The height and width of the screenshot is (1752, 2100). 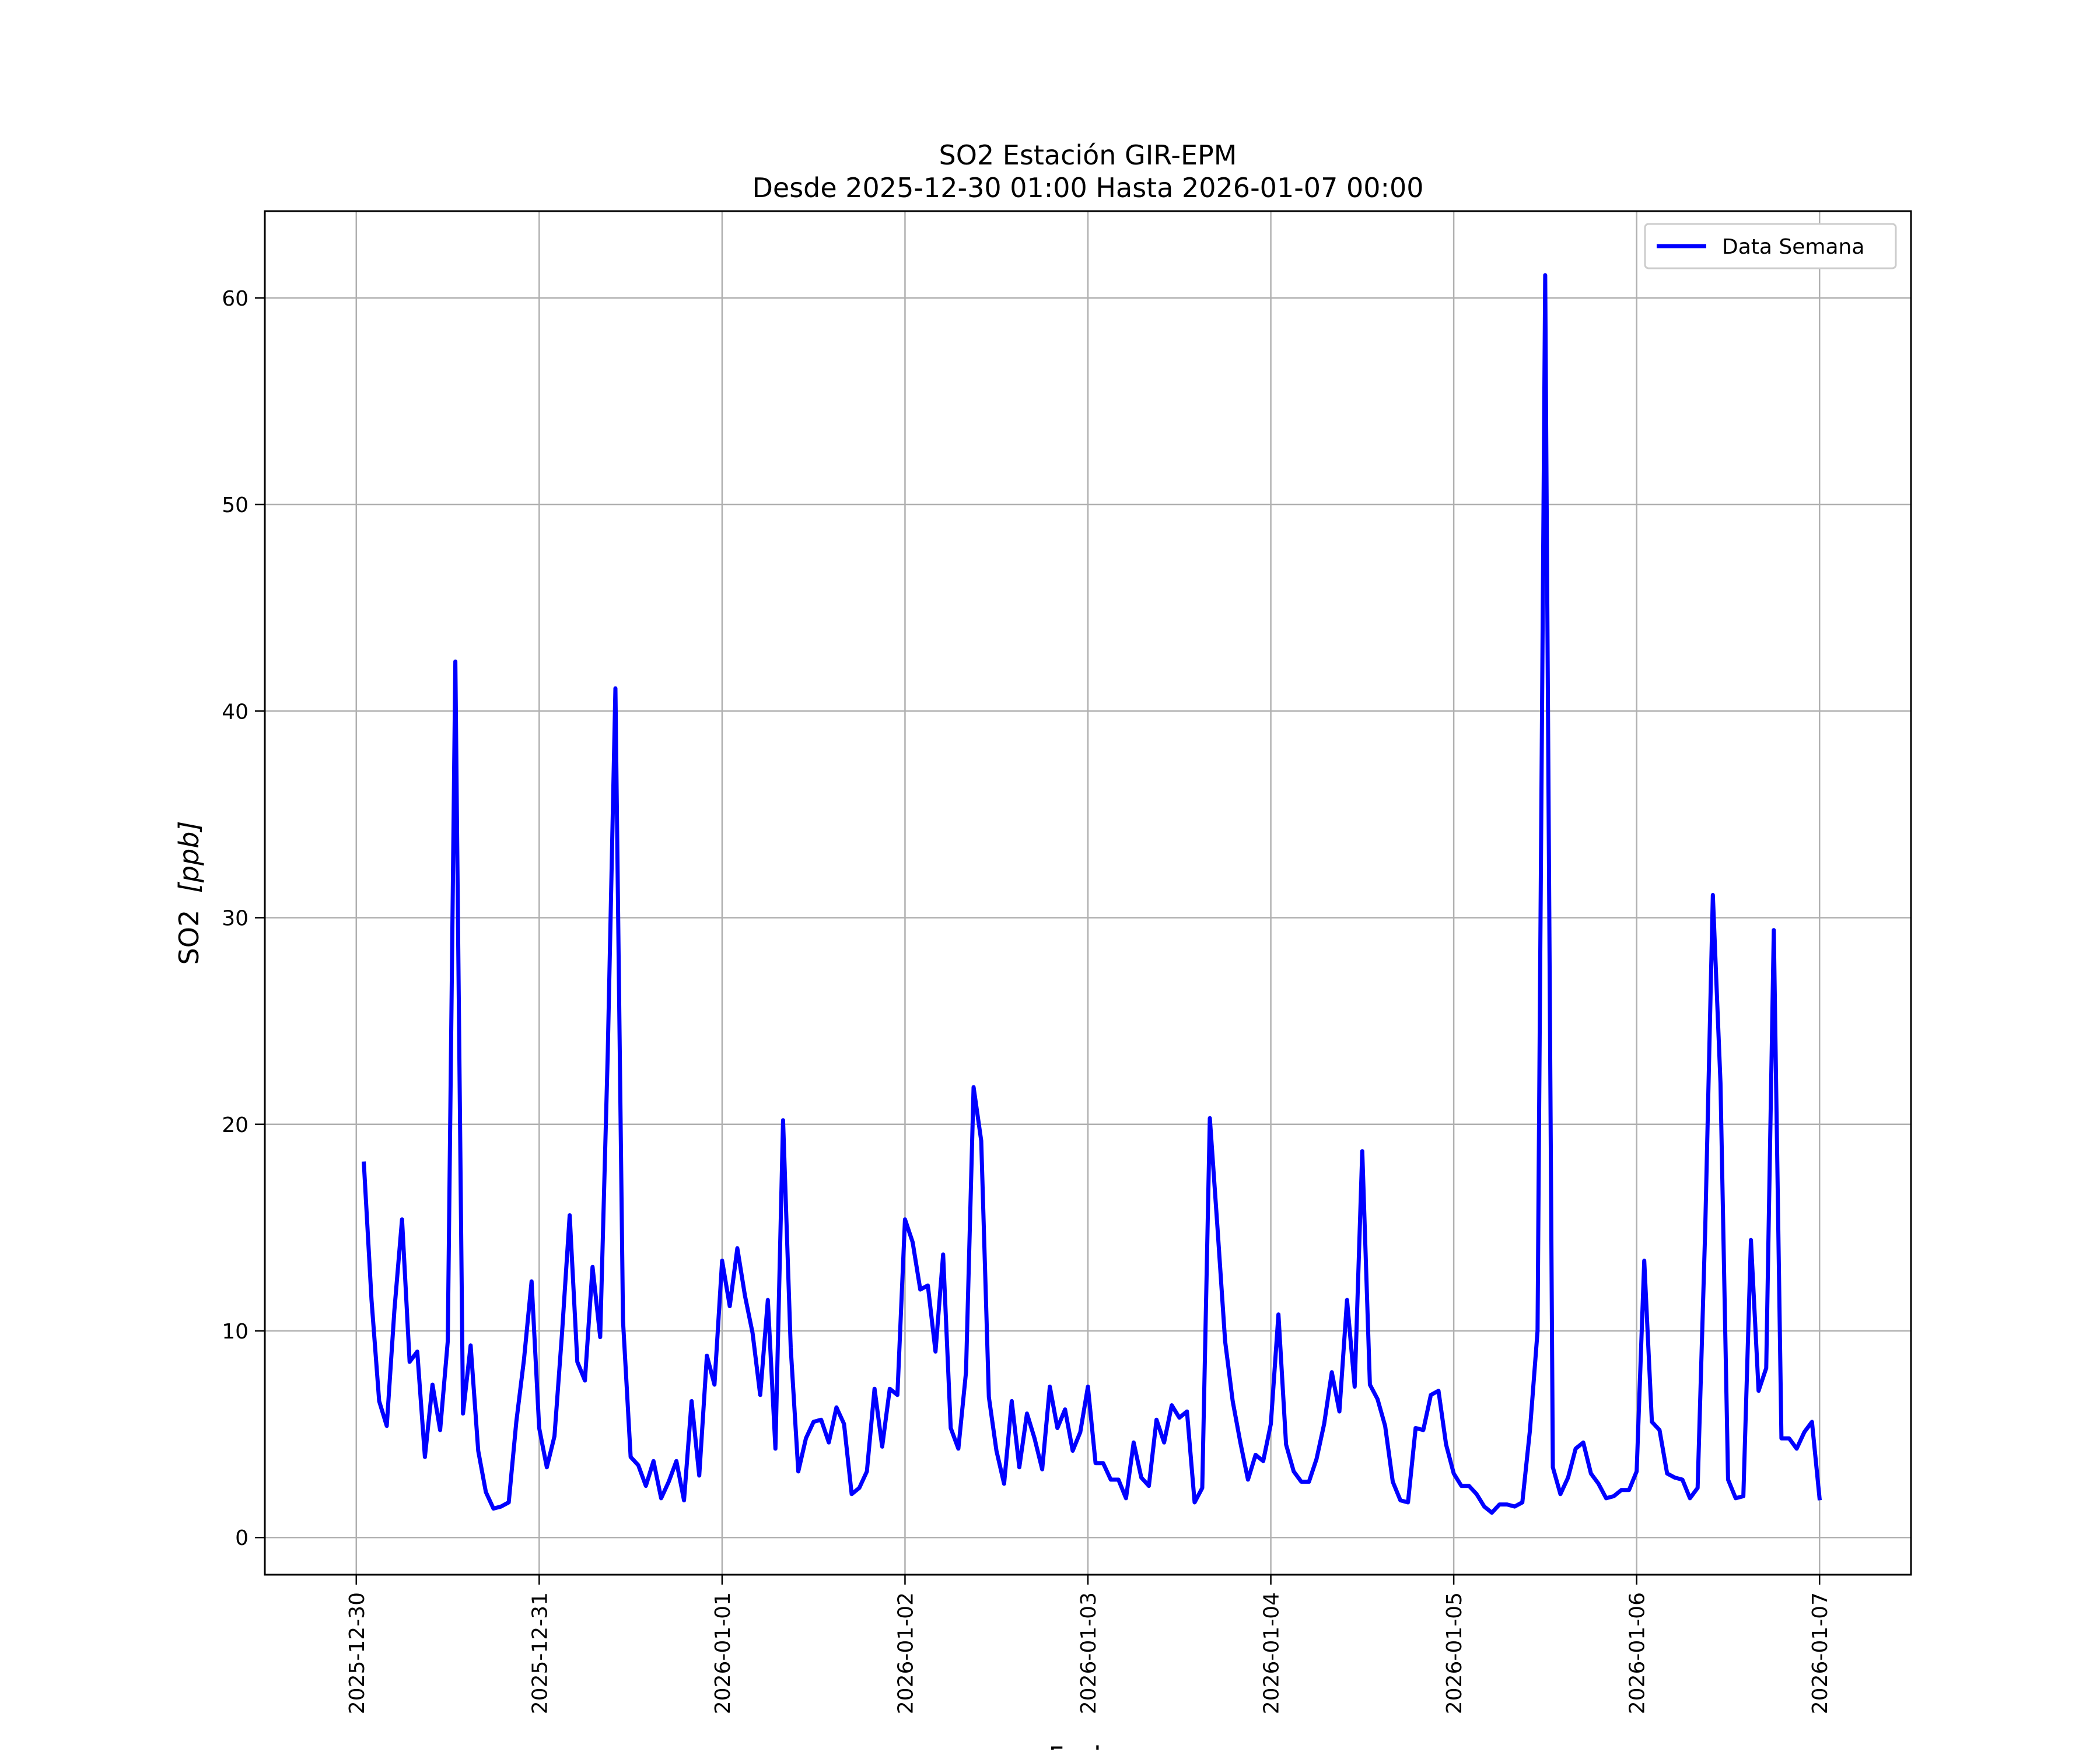 What do you see at coordinates (189, 937) in the screenshot?
I see `y-axis-label-name: SO2` at bounding box center [189, 937].